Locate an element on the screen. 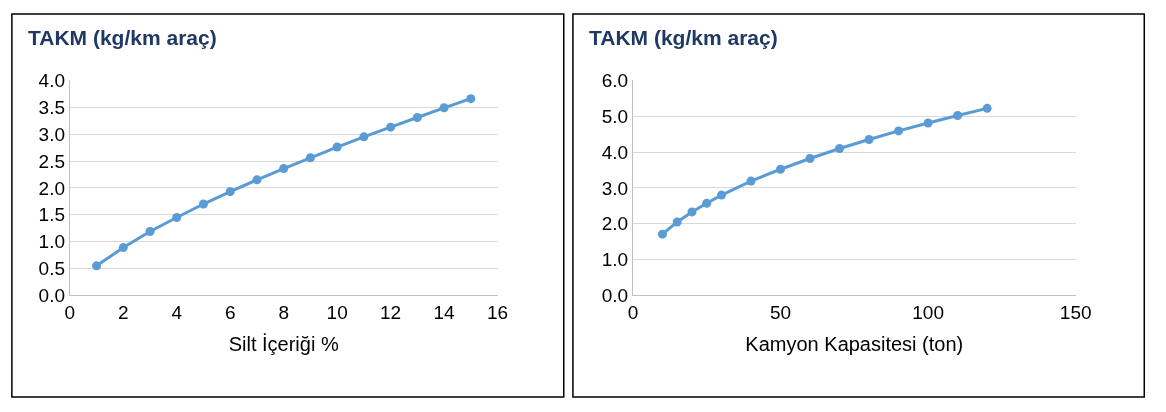 This screenshot has width=1166, height=412. x-tick-label: 150 is located at coordinates (1075, 313).